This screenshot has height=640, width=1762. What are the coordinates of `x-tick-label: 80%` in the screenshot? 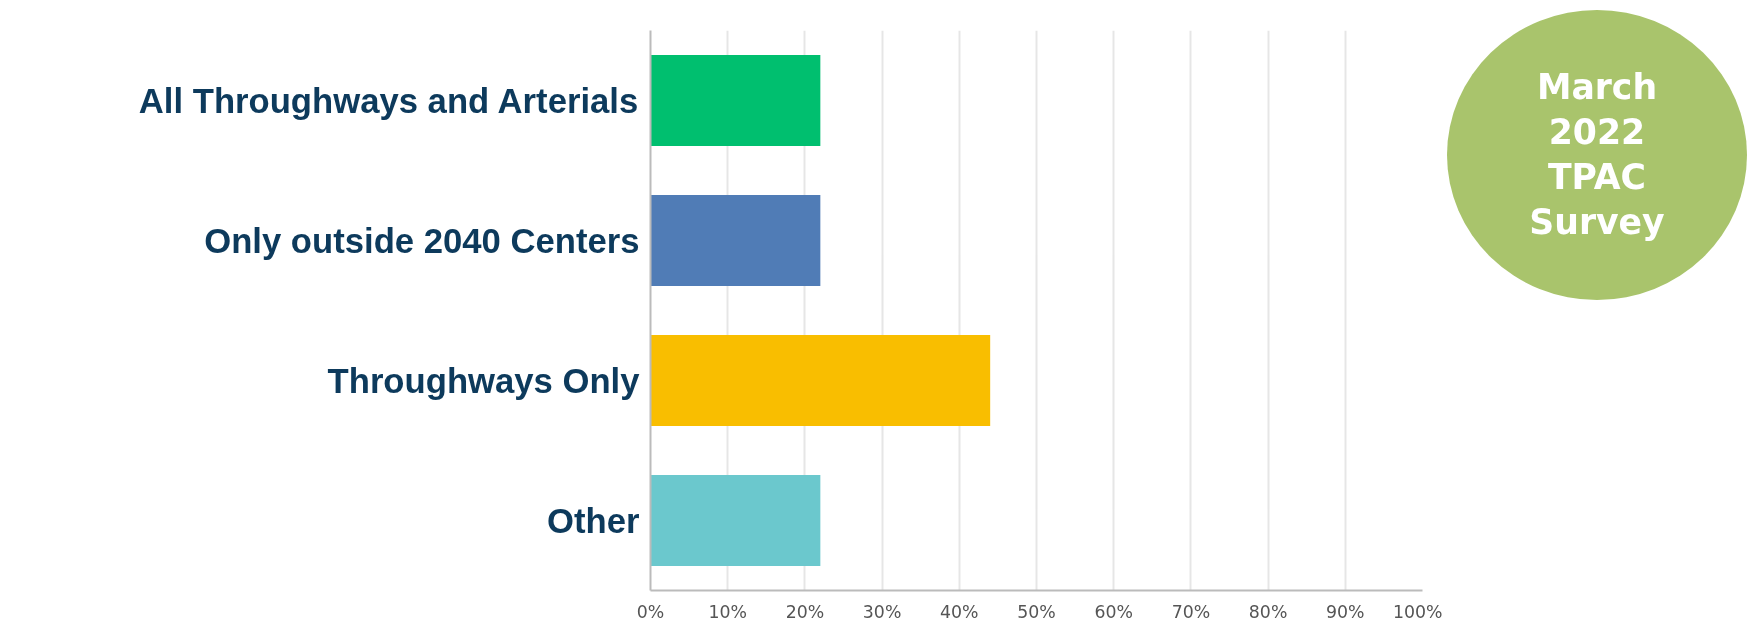 It's located at (1268, 611).